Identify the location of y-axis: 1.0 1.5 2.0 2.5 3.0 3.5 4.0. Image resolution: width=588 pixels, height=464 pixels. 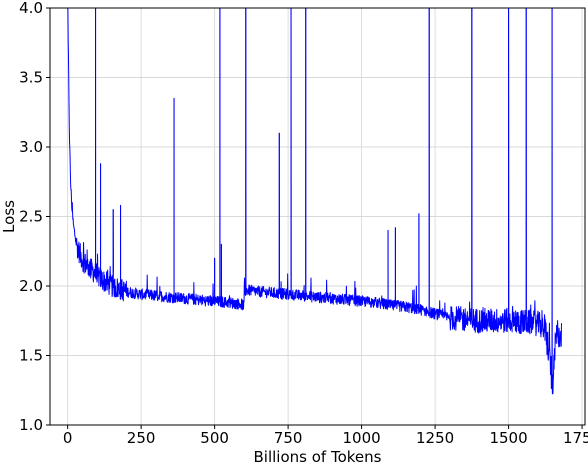
(34, 217).